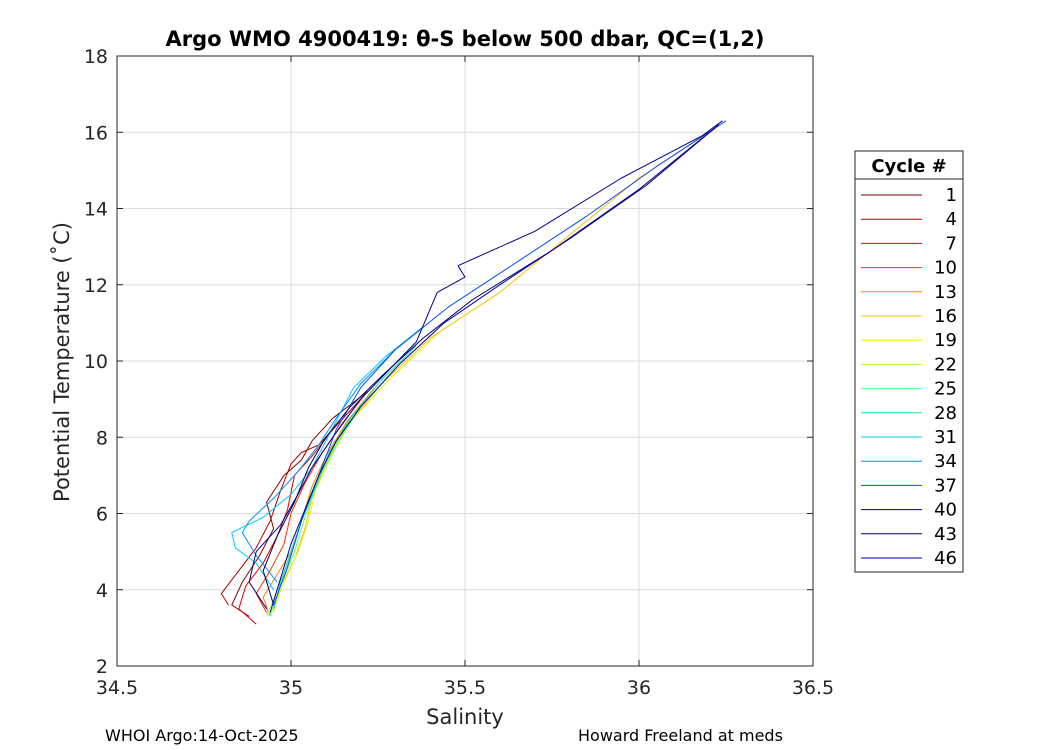 This screenshot has height=750, width=1050. I want to click on legend-label-46: 46, so click(945, 558).